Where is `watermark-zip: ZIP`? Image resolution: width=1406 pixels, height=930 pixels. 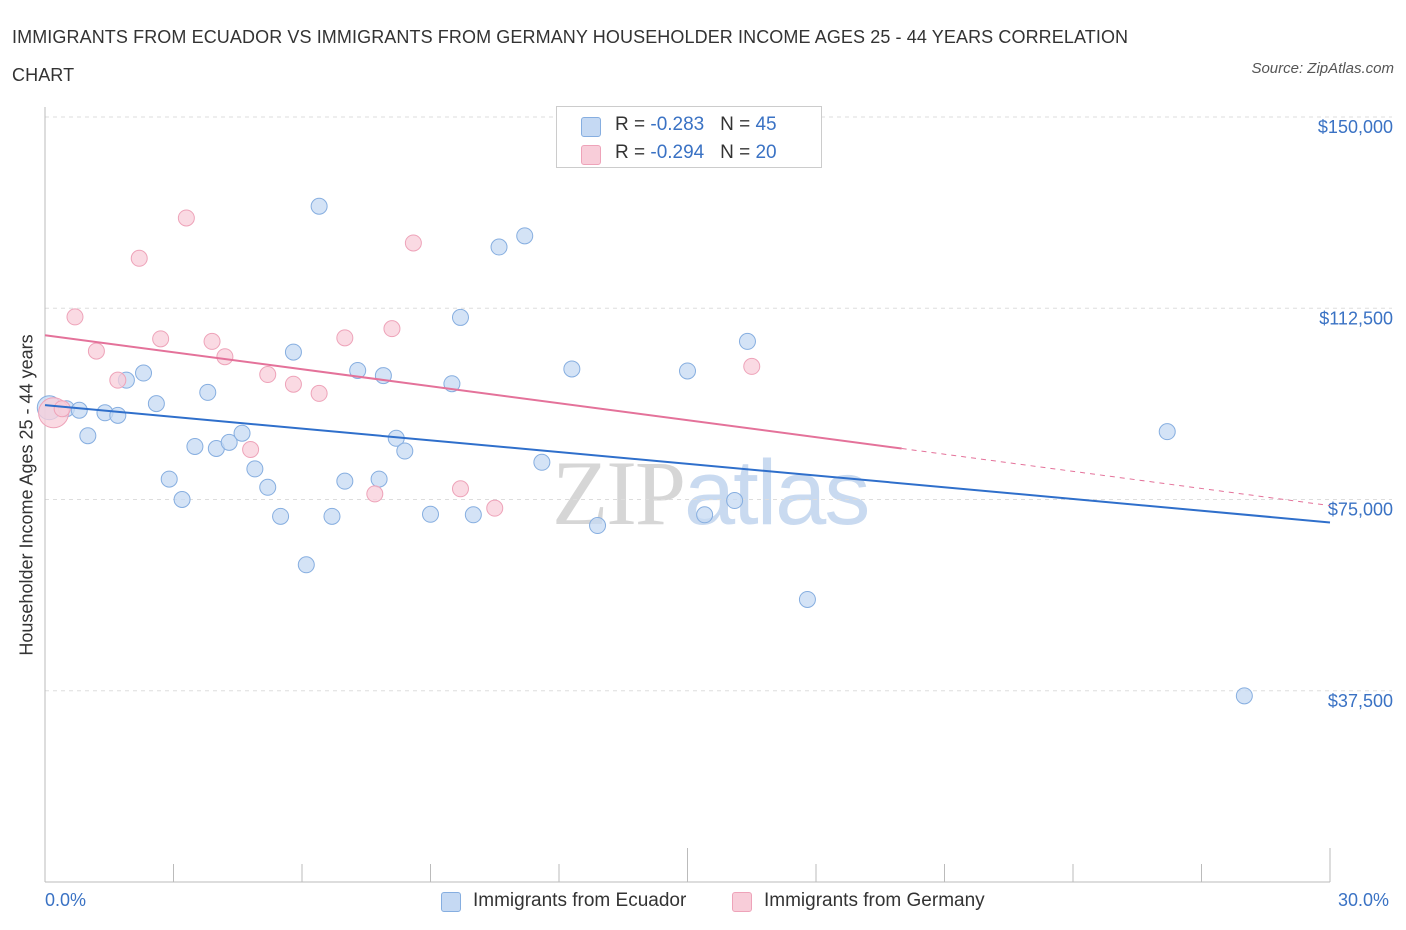
watermark-zip: ZIP is located at coordinates (619, 493).